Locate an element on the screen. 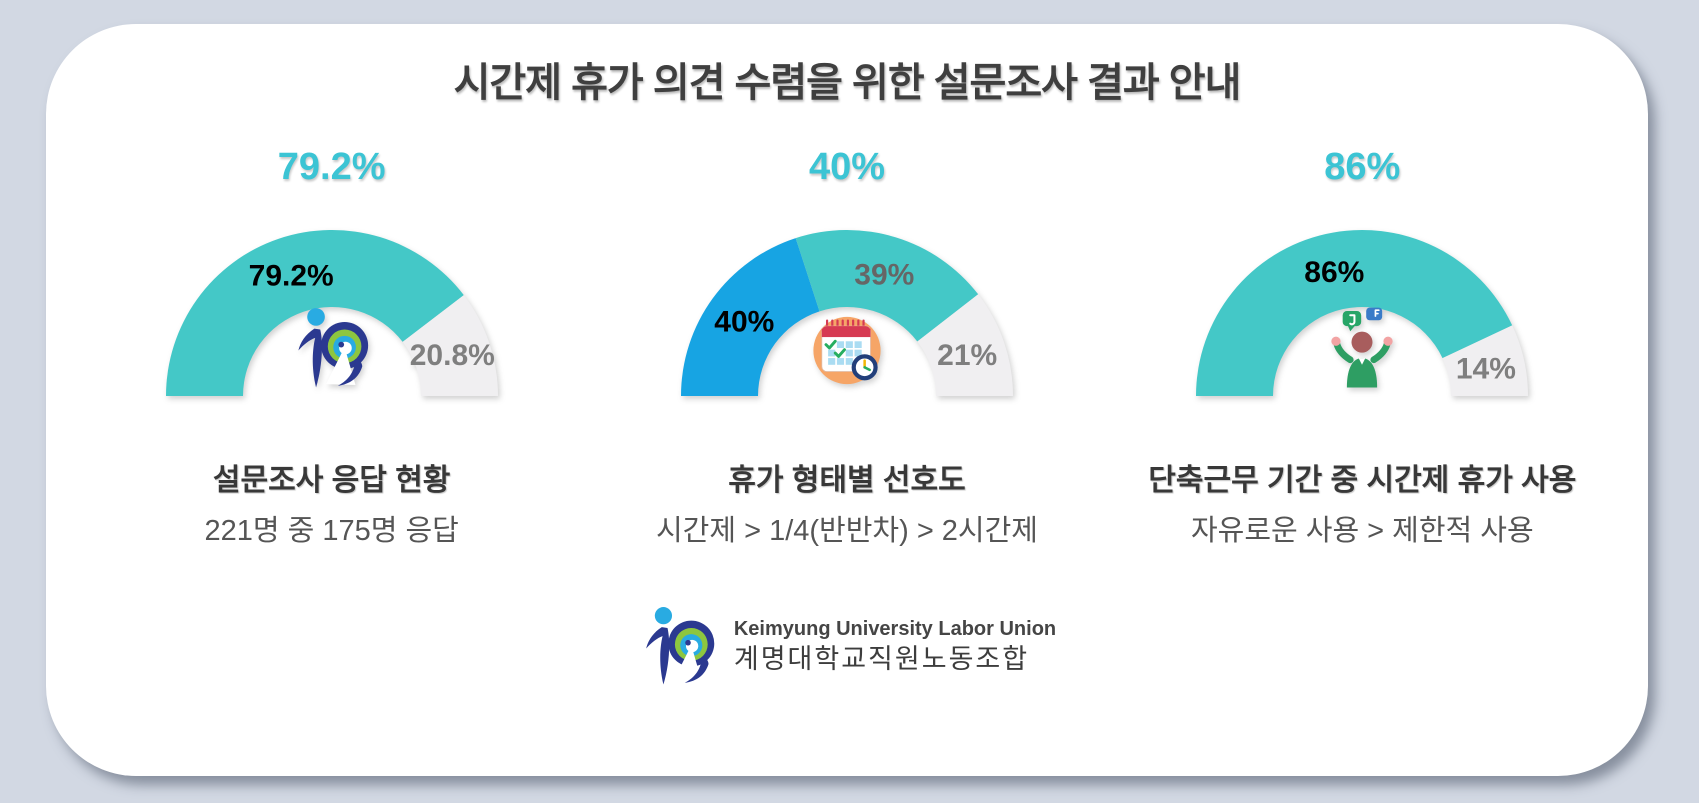 The width and height of the screenshot is (1699, 803). gauge-headline: 79.2% is located at coordinates (331, 167).